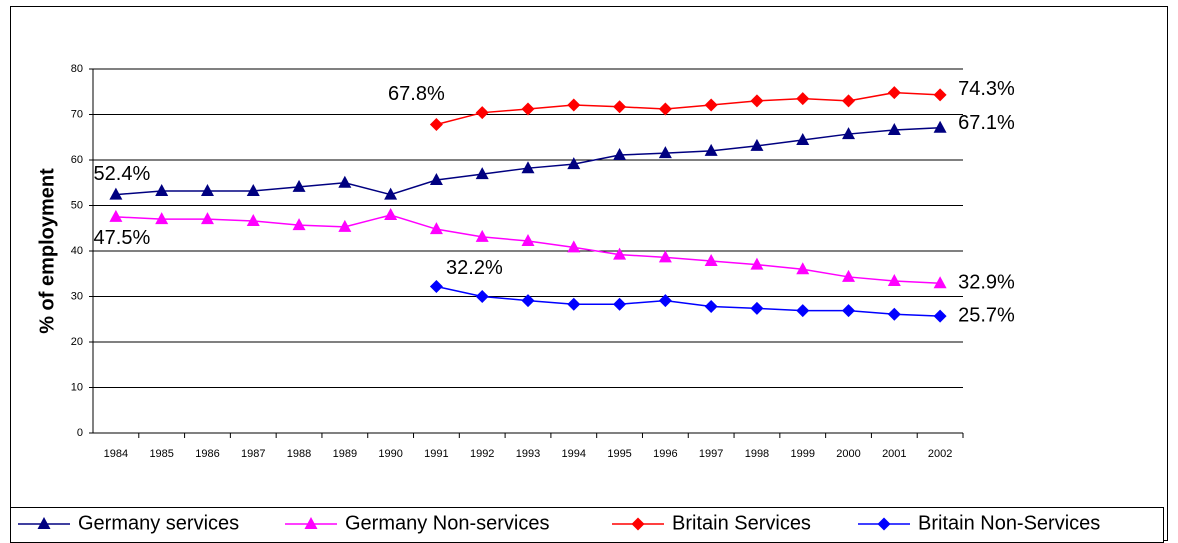 The image size is (1178, 543). What do you see at coordinates (77, 114) in the screenshot?
I see `y-tick-label: 70` at bounding box center [77, 114].